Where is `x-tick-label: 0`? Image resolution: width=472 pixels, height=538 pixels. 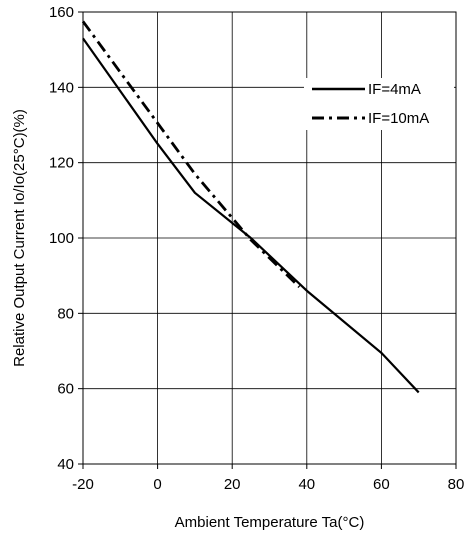 x-tick-label: 0 is located at coordinates (157, 484).